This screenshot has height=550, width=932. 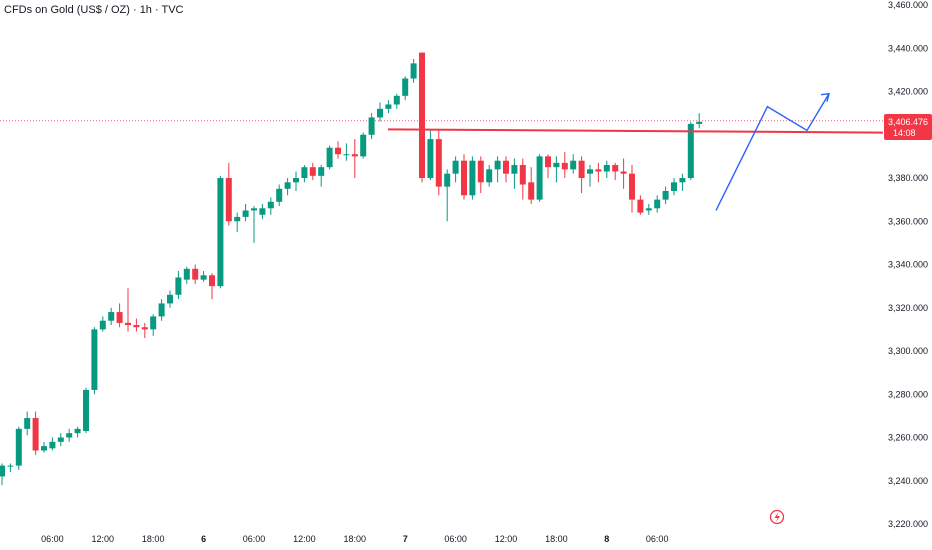 I want to click on x-tick-label: 06:00, so click(x=52, y=539).